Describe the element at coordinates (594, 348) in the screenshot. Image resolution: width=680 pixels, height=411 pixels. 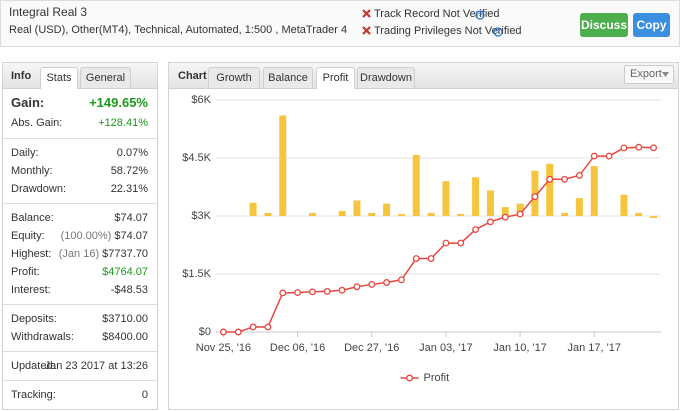
I see `x-tick-label: Jan 17, '17` at that location.